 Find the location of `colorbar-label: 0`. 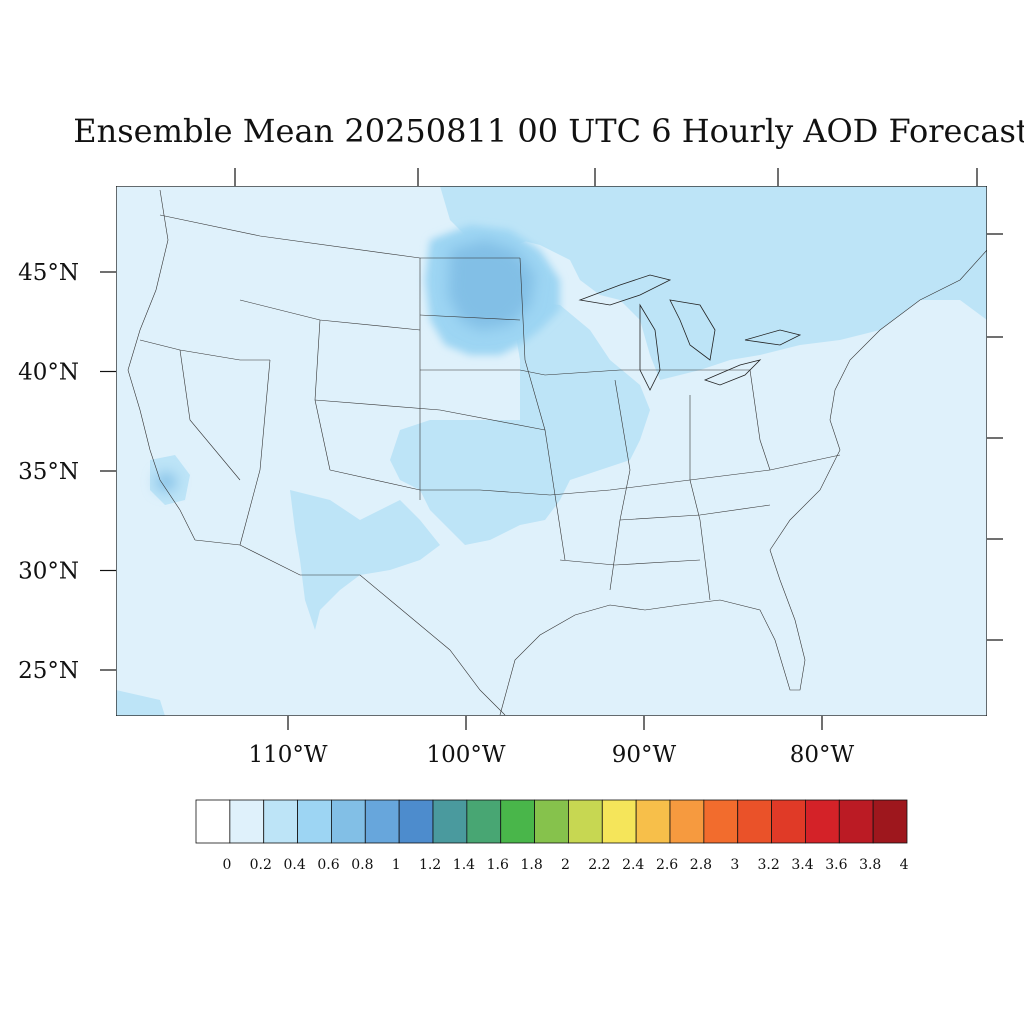

colorbar-label: 0 is located at coordinates (226, 865).